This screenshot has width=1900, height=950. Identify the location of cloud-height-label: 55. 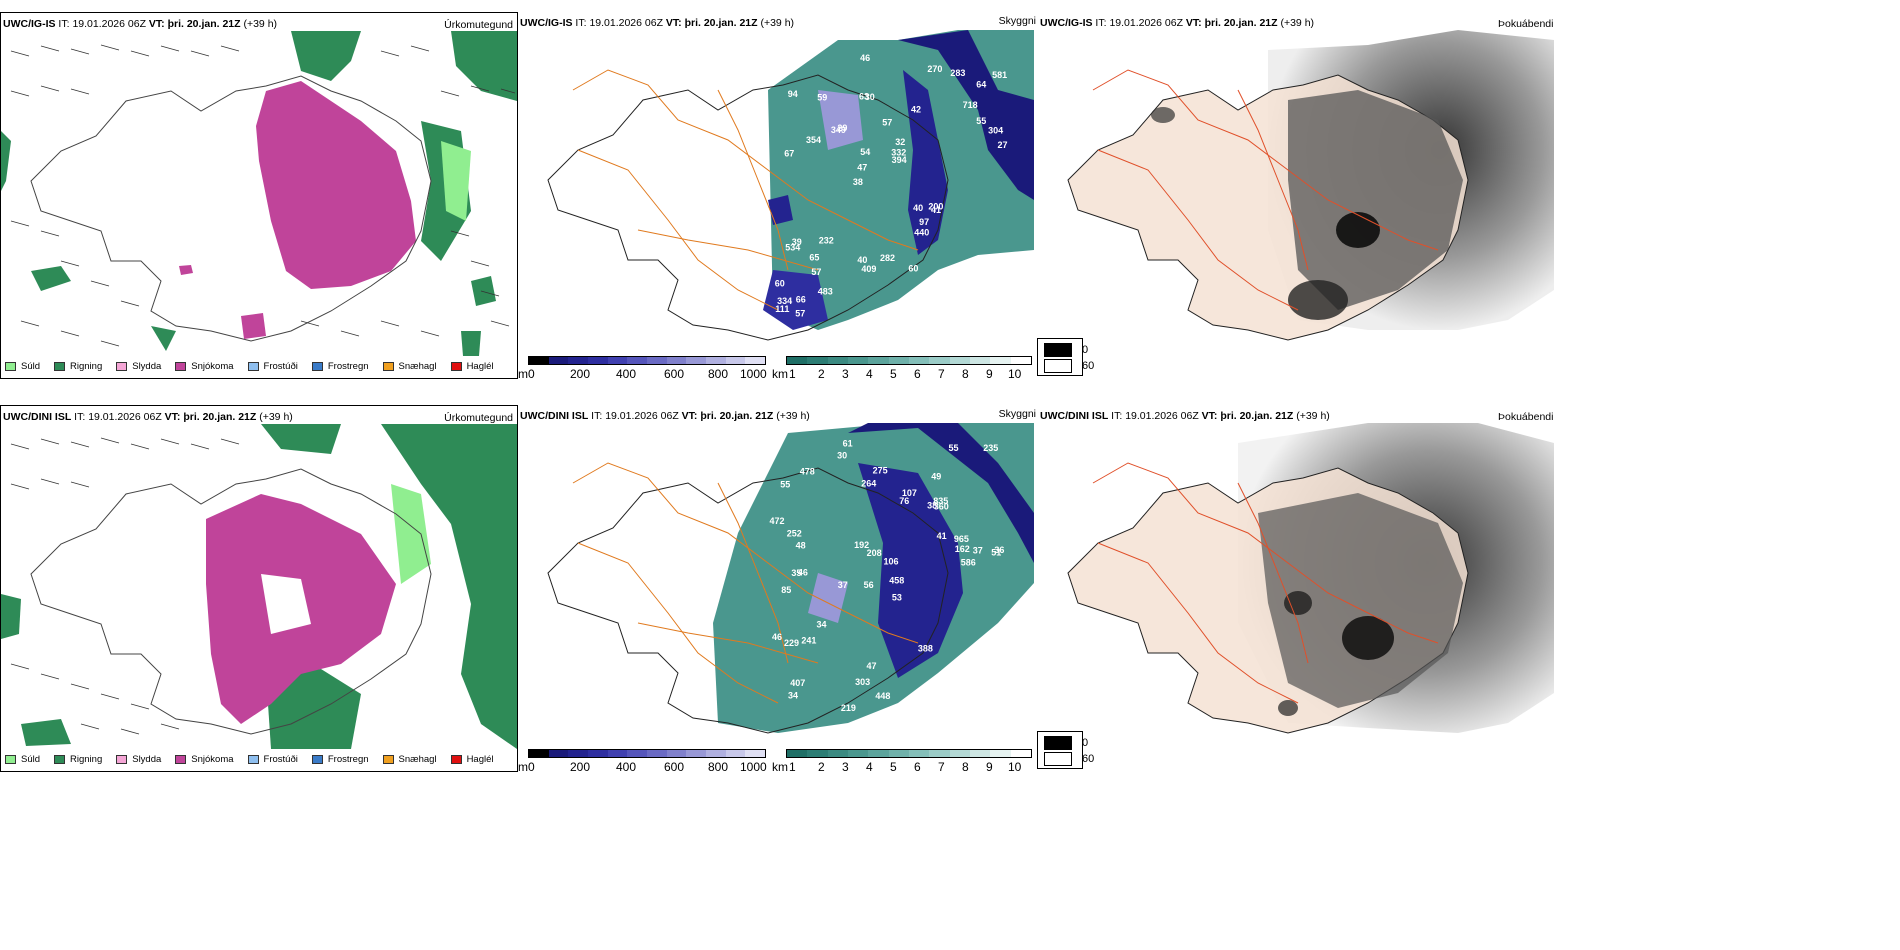
(785, 484).